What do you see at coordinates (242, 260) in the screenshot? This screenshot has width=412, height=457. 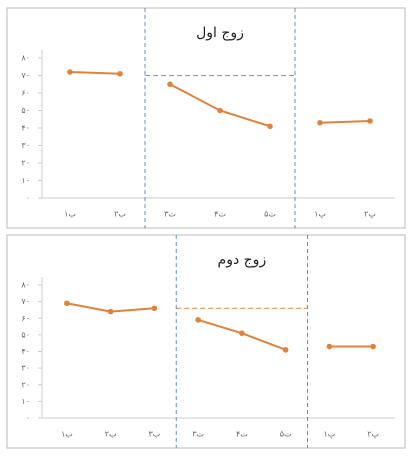 I see `chart-title: زوج دوم` at bounding box center [242, 260].